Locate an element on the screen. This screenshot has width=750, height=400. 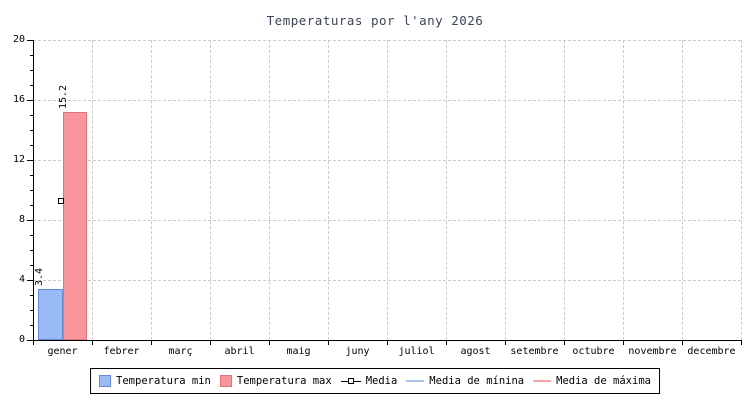
legend-item-media-de-m-xima: Media de máxima is located at coordinates (592, 381).